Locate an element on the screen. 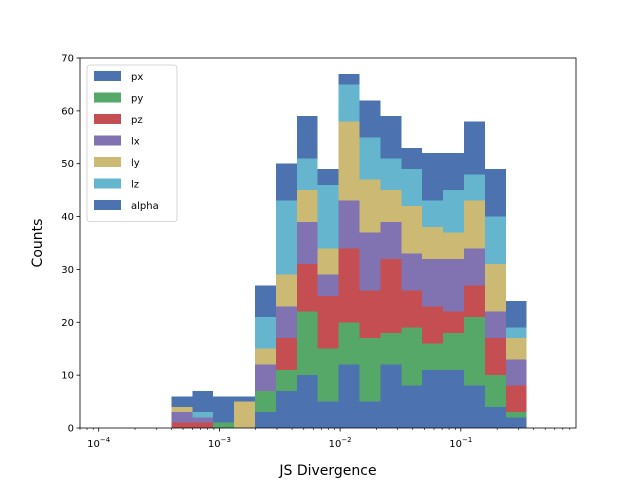  legend: px py pz lx ly lz alpha is located at coordinates (132, 143).